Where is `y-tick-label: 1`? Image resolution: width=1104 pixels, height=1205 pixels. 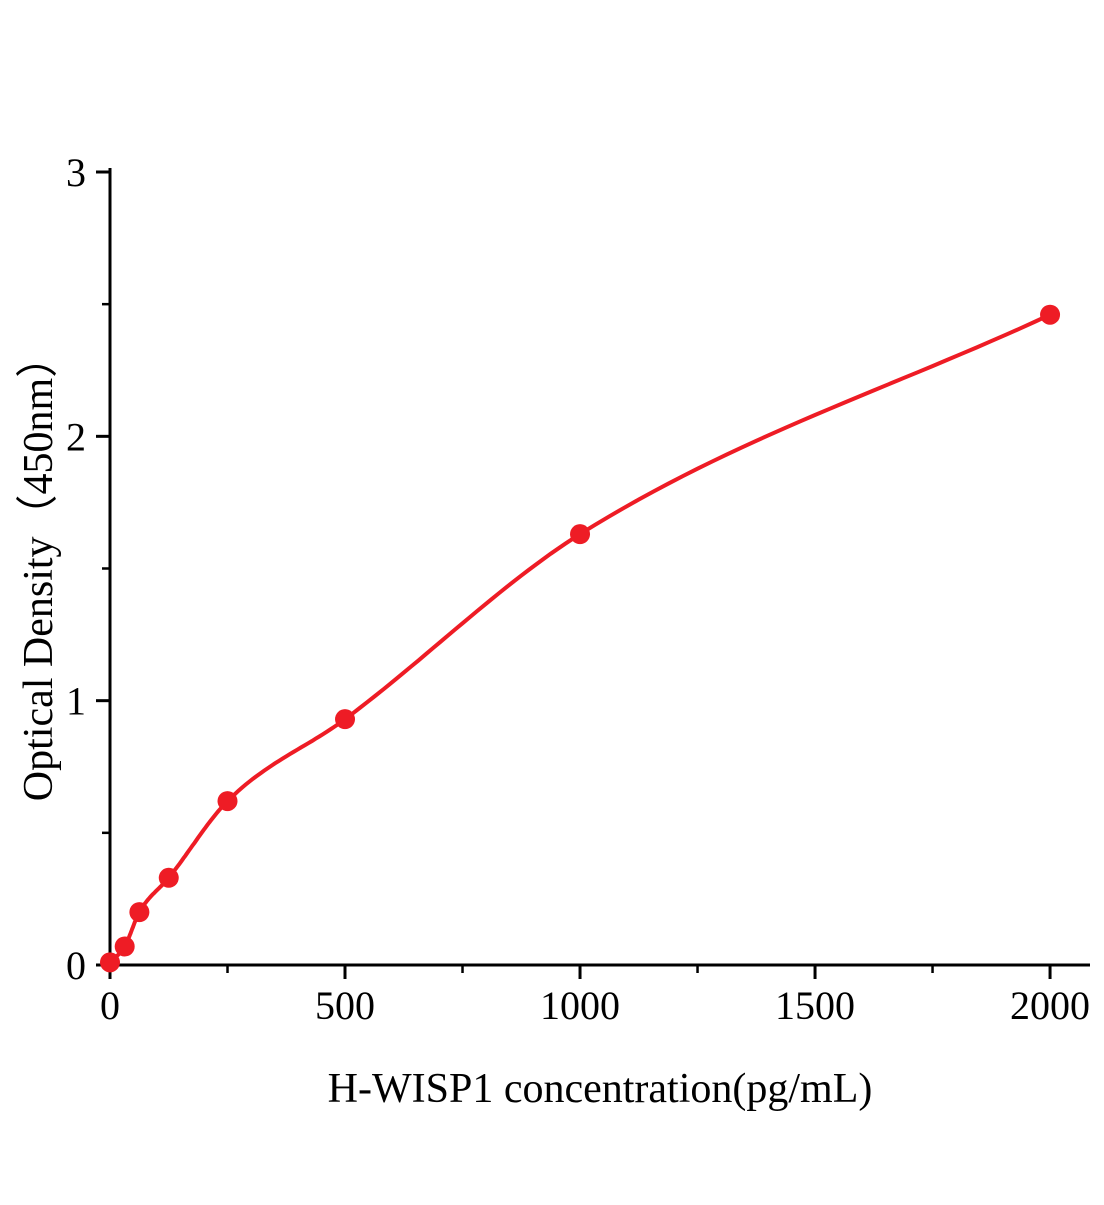 y-tick-label: 1 is located at coordinates (76, 701).